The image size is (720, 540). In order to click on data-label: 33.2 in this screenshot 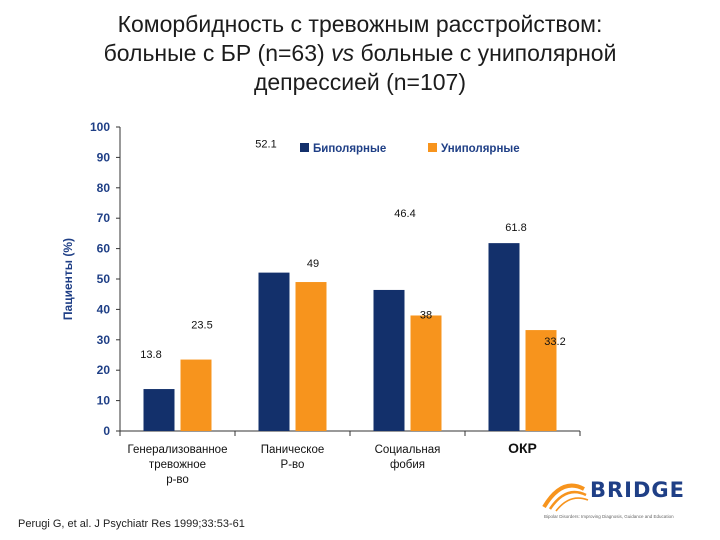, I will do `click(554, 342)`.